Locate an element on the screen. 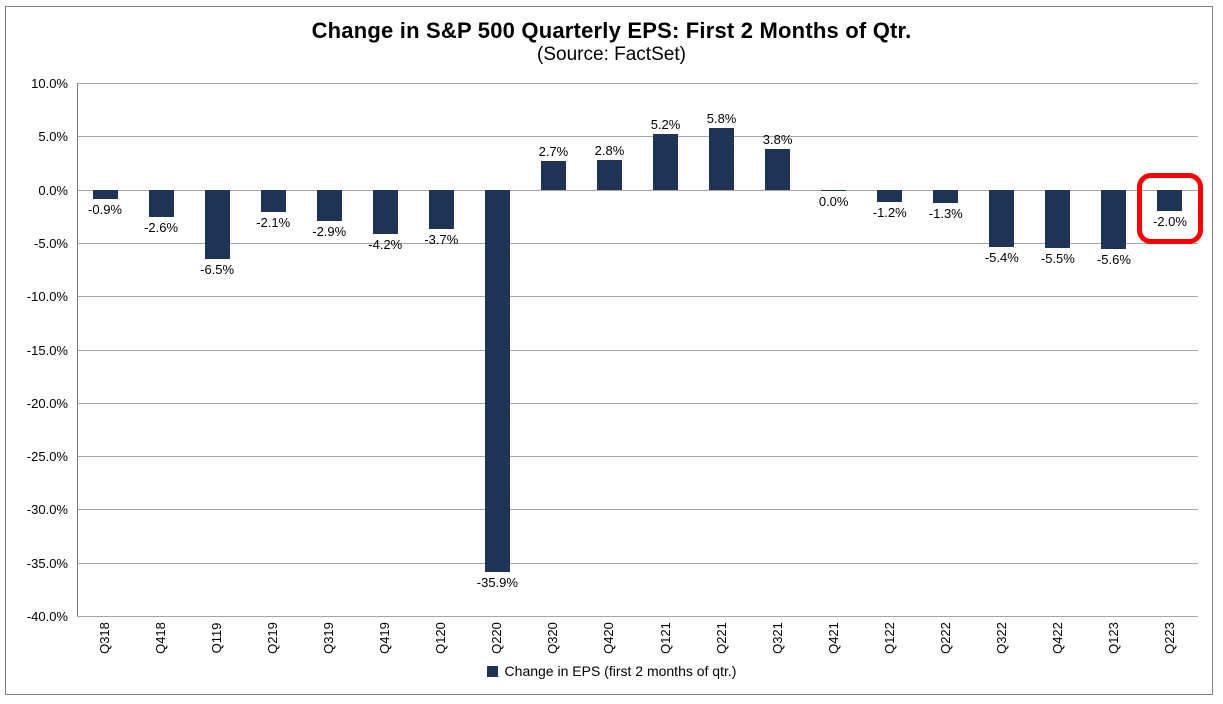 The height and width of the screenshot is (704, 1223). value-label-Q121: 5.2% is located at coordinates (665, 125).